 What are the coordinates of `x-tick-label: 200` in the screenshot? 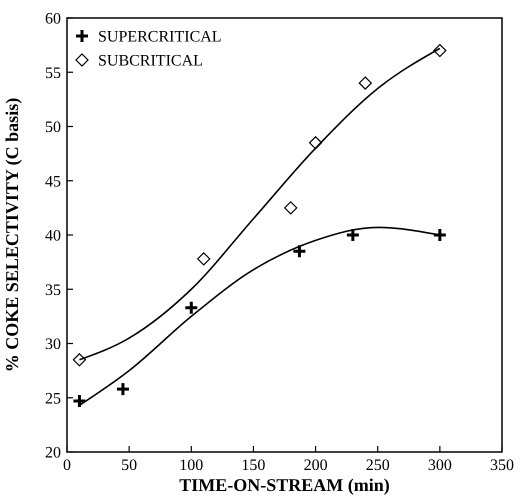 It's located at (316, 465).